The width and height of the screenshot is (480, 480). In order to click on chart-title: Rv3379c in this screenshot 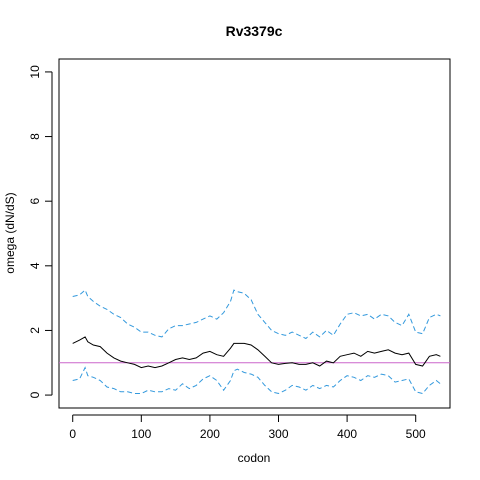, I will do `click(254, 31)`.